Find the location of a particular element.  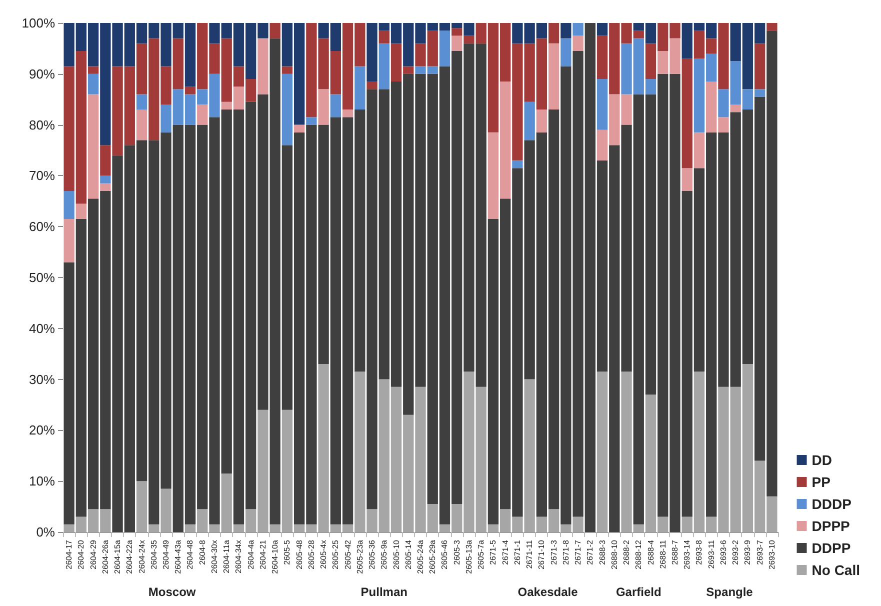

x-tick-label: 2688-12 is located at coordinates (639, 554).